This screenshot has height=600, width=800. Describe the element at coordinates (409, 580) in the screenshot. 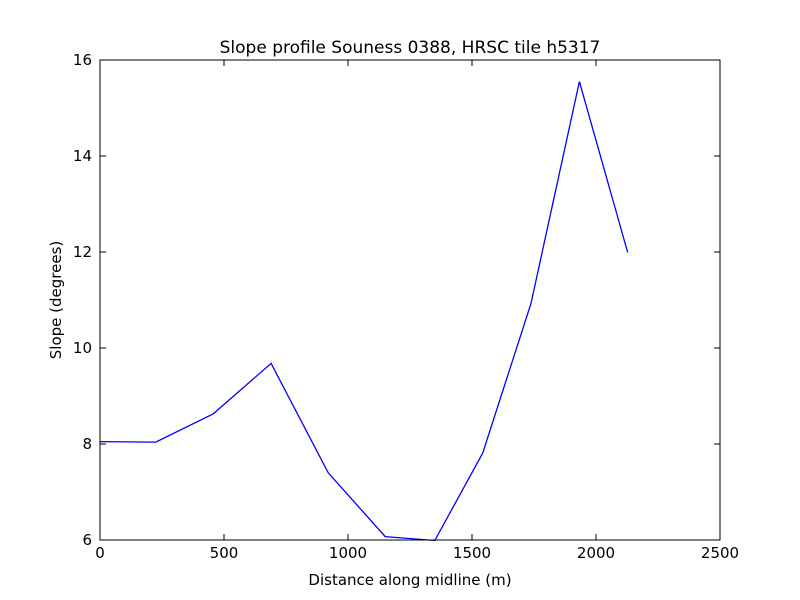

I see `x-axis-label: Distance along midline (m)` at that location.